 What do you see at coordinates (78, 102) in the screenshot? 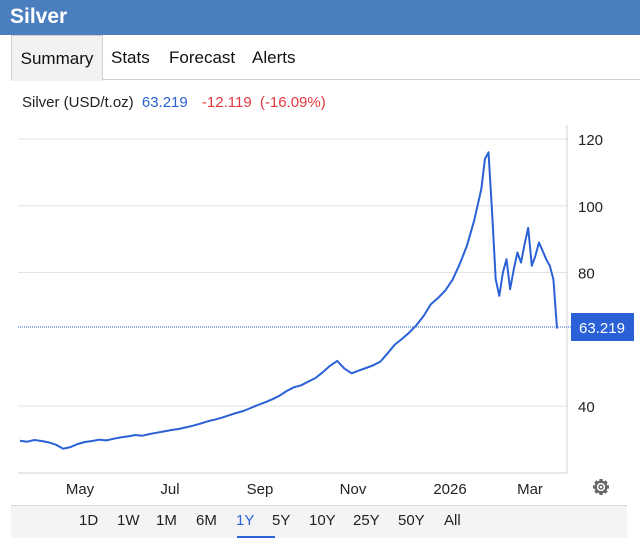
I see `quote-symbol: Silver (USD/t.oz)` at bounding box center [78, 102].